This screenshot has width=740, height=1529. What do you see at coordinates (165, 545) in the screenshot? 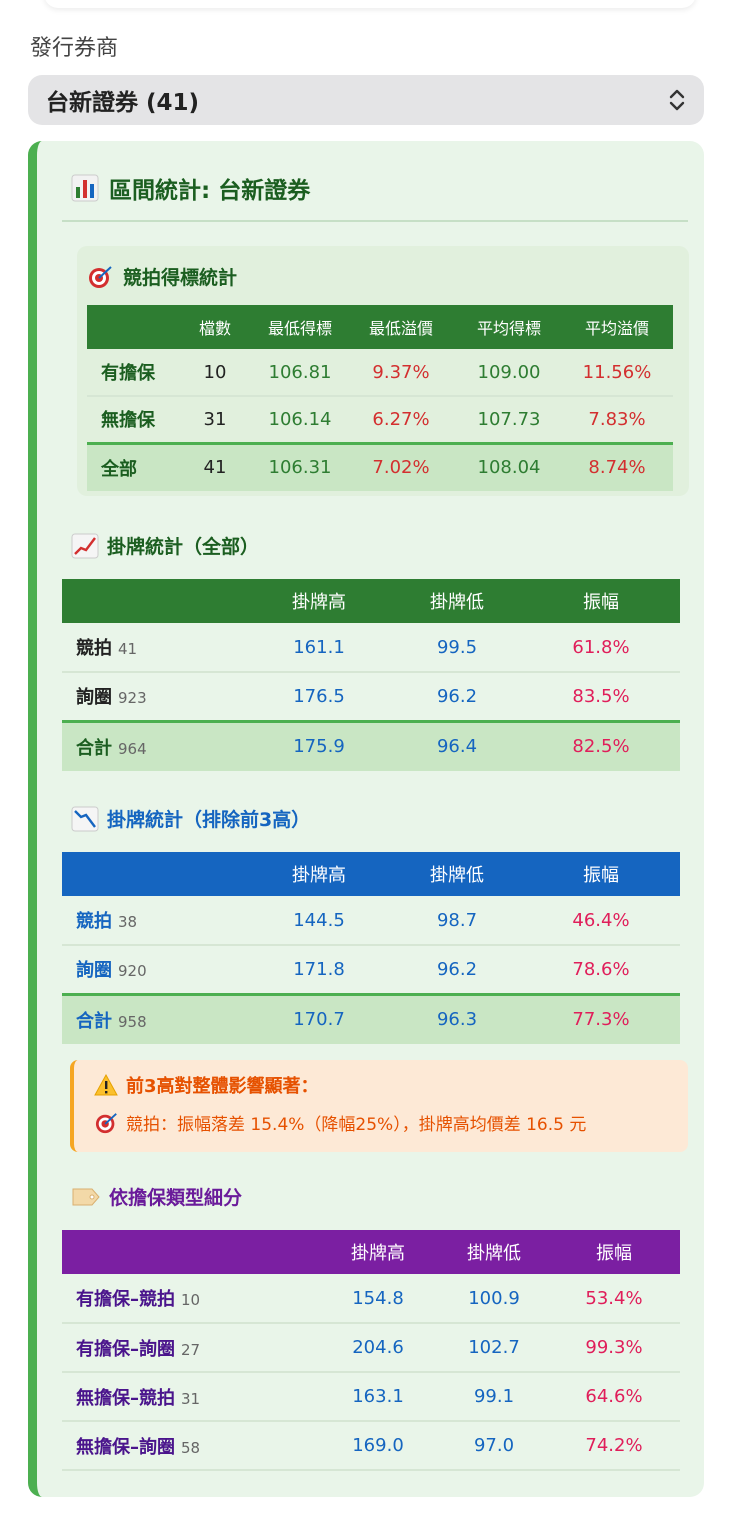
I see `listing-all-title: 掛牌統計（全部）` at bounding box center [165, 545].